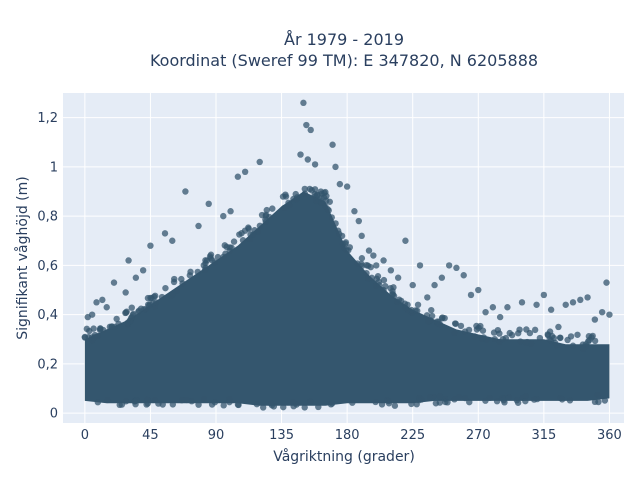  I want to click on y-tick-label: 0,4, so click(47, 315).